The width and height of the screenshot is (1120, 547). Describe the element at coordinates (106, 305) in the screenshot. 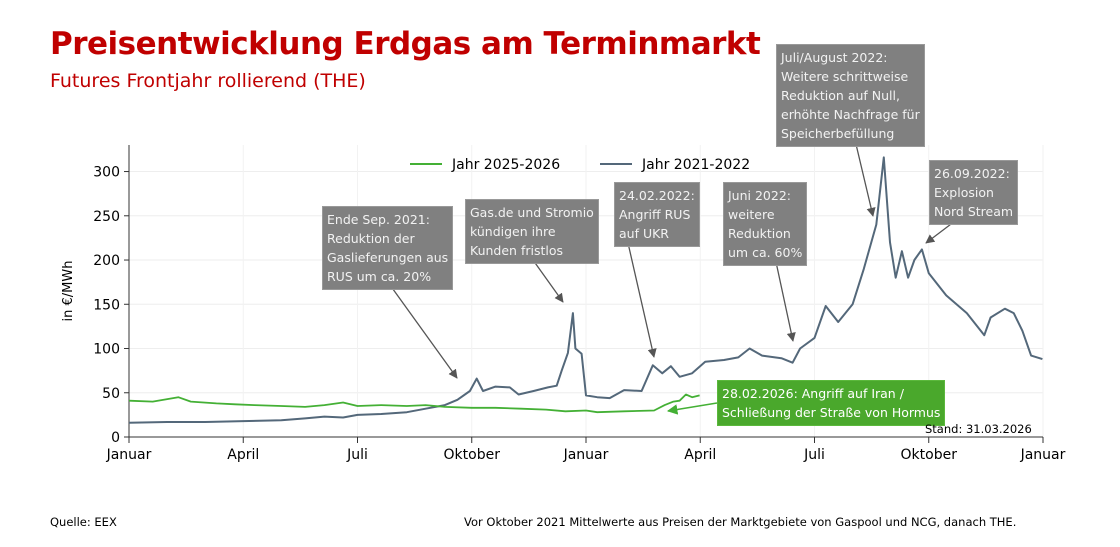

I see `y-tick-label: 150` at that location.